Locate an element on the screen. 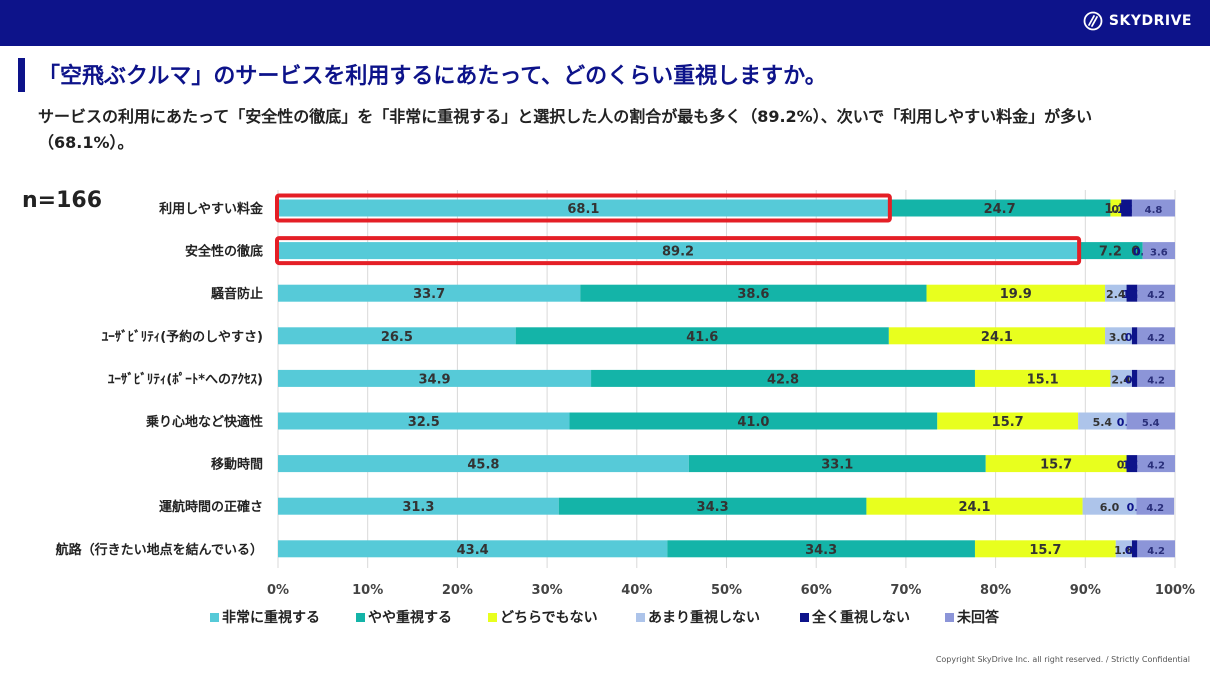  data-label: 45.8 is located at coordinates (483, 465).